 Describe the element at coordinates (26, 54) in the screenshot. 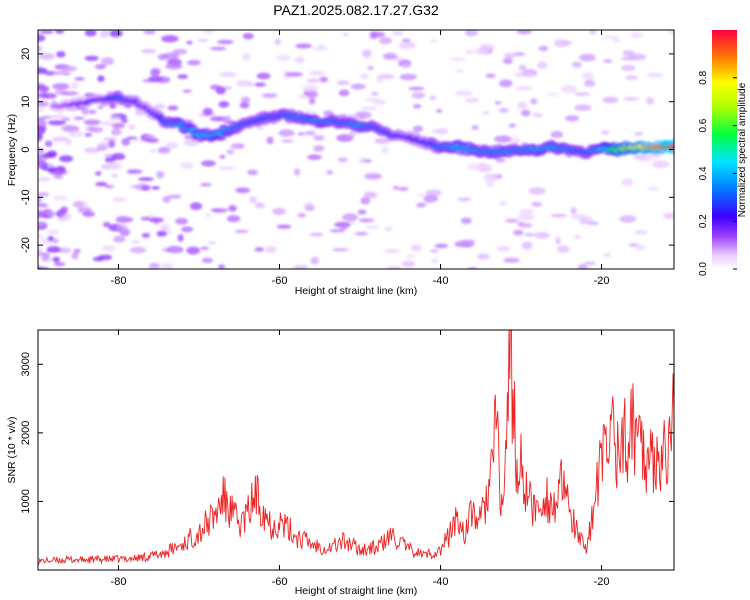

I see `y-tick-label: 20` at that location.